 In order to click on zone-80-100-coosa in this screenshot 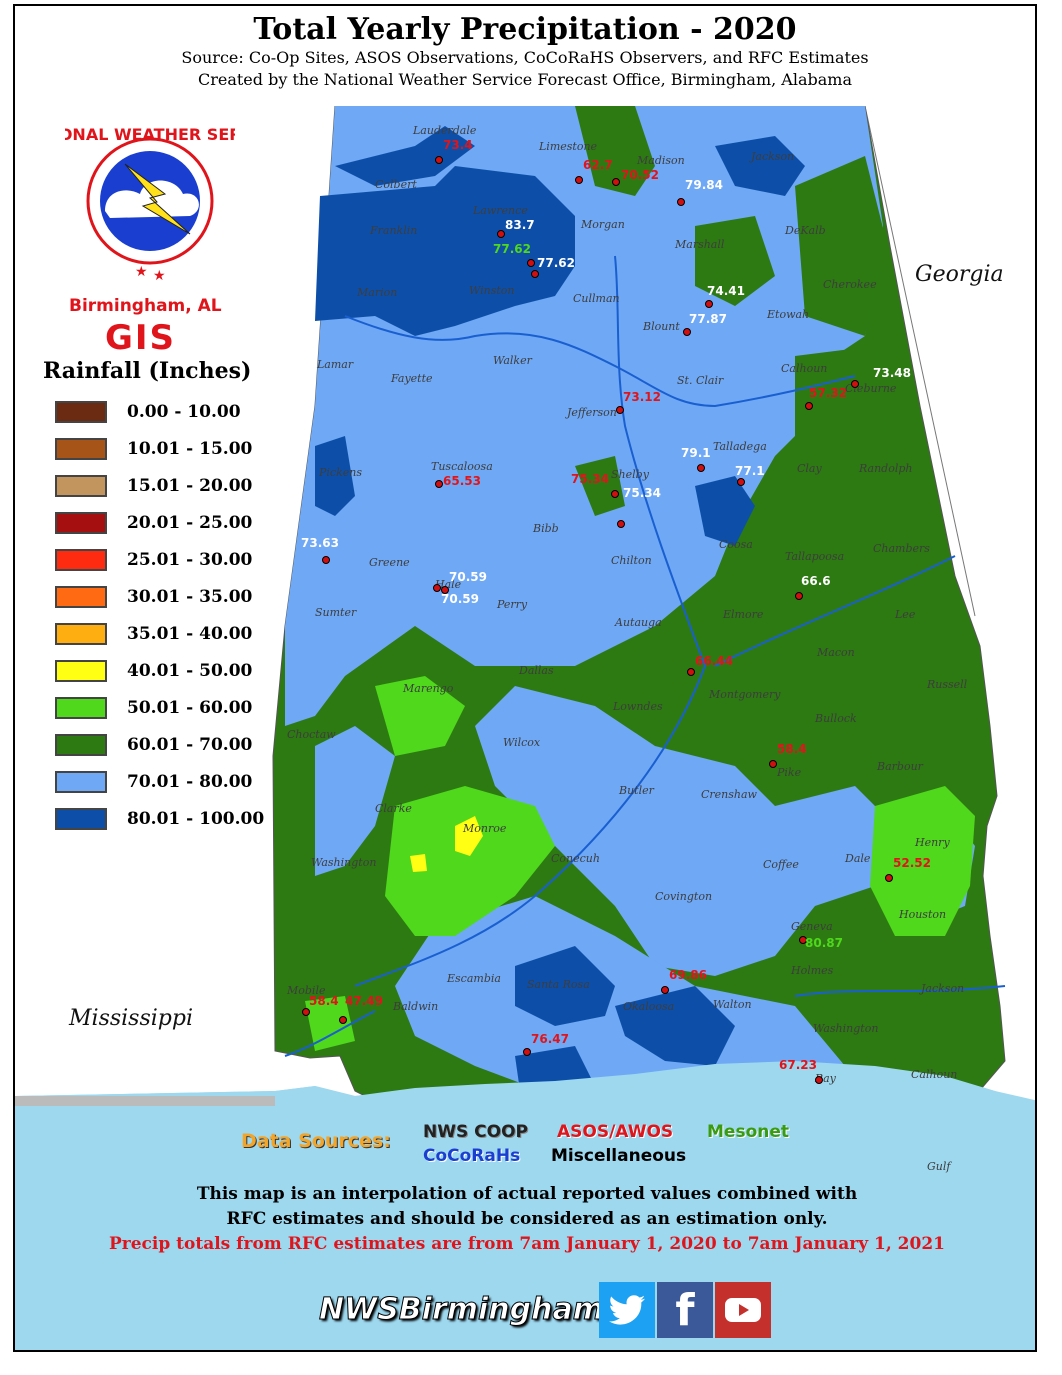, I will do `click(725, 511)`.